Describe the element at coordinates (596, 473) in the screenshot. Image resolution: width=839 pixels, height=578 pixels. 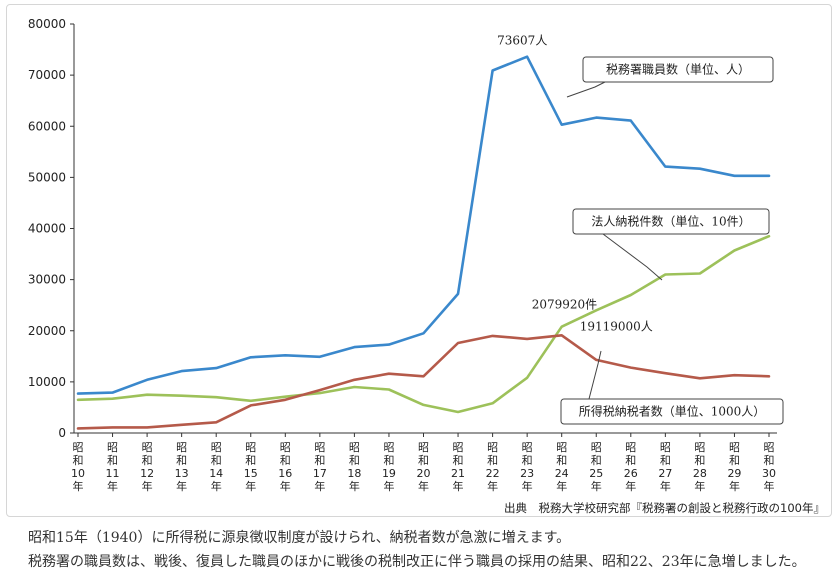
I see `x-tick-label: 25` at that location.